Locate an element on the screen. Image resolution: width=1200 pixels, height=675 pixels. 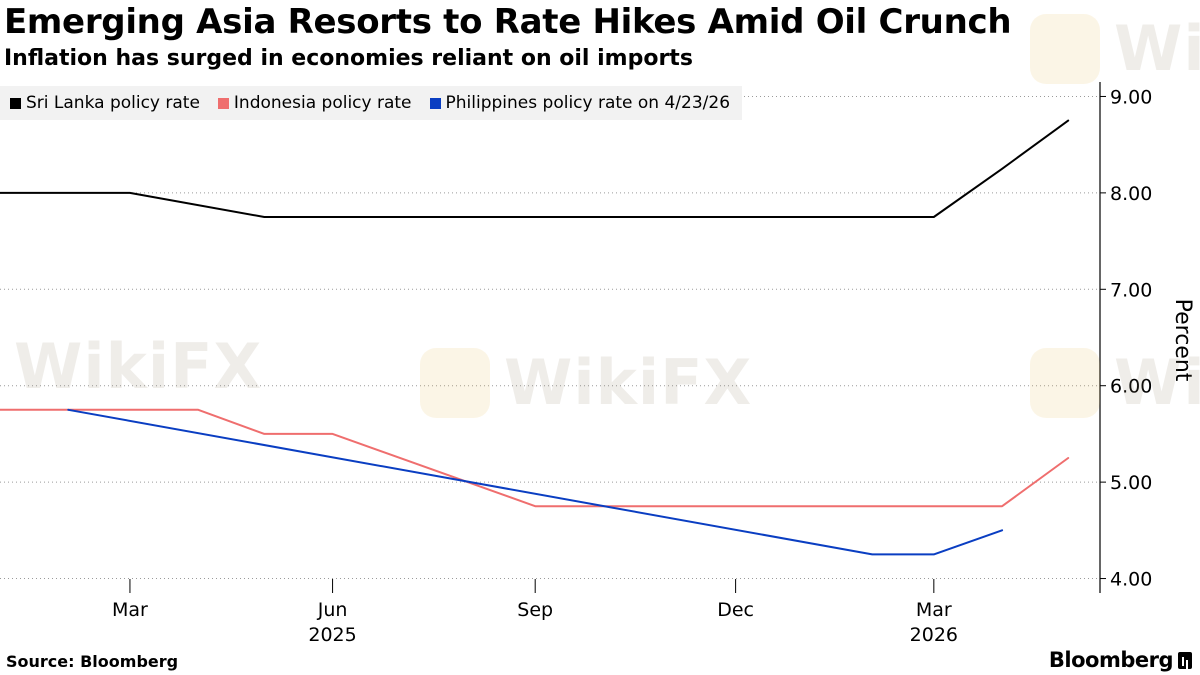
bloomberg-logo: Bloomberg is located at coordinates (1120, 660).